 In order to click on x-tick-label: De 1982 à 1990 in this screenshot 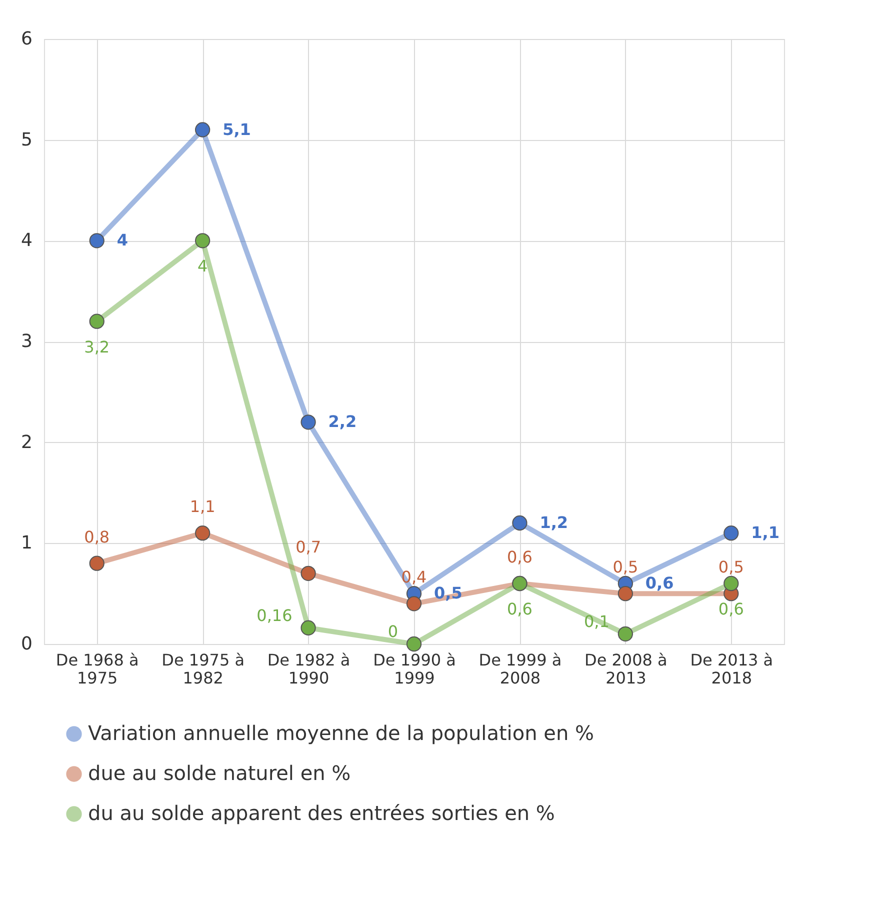, I will do `click(308, 669)`.